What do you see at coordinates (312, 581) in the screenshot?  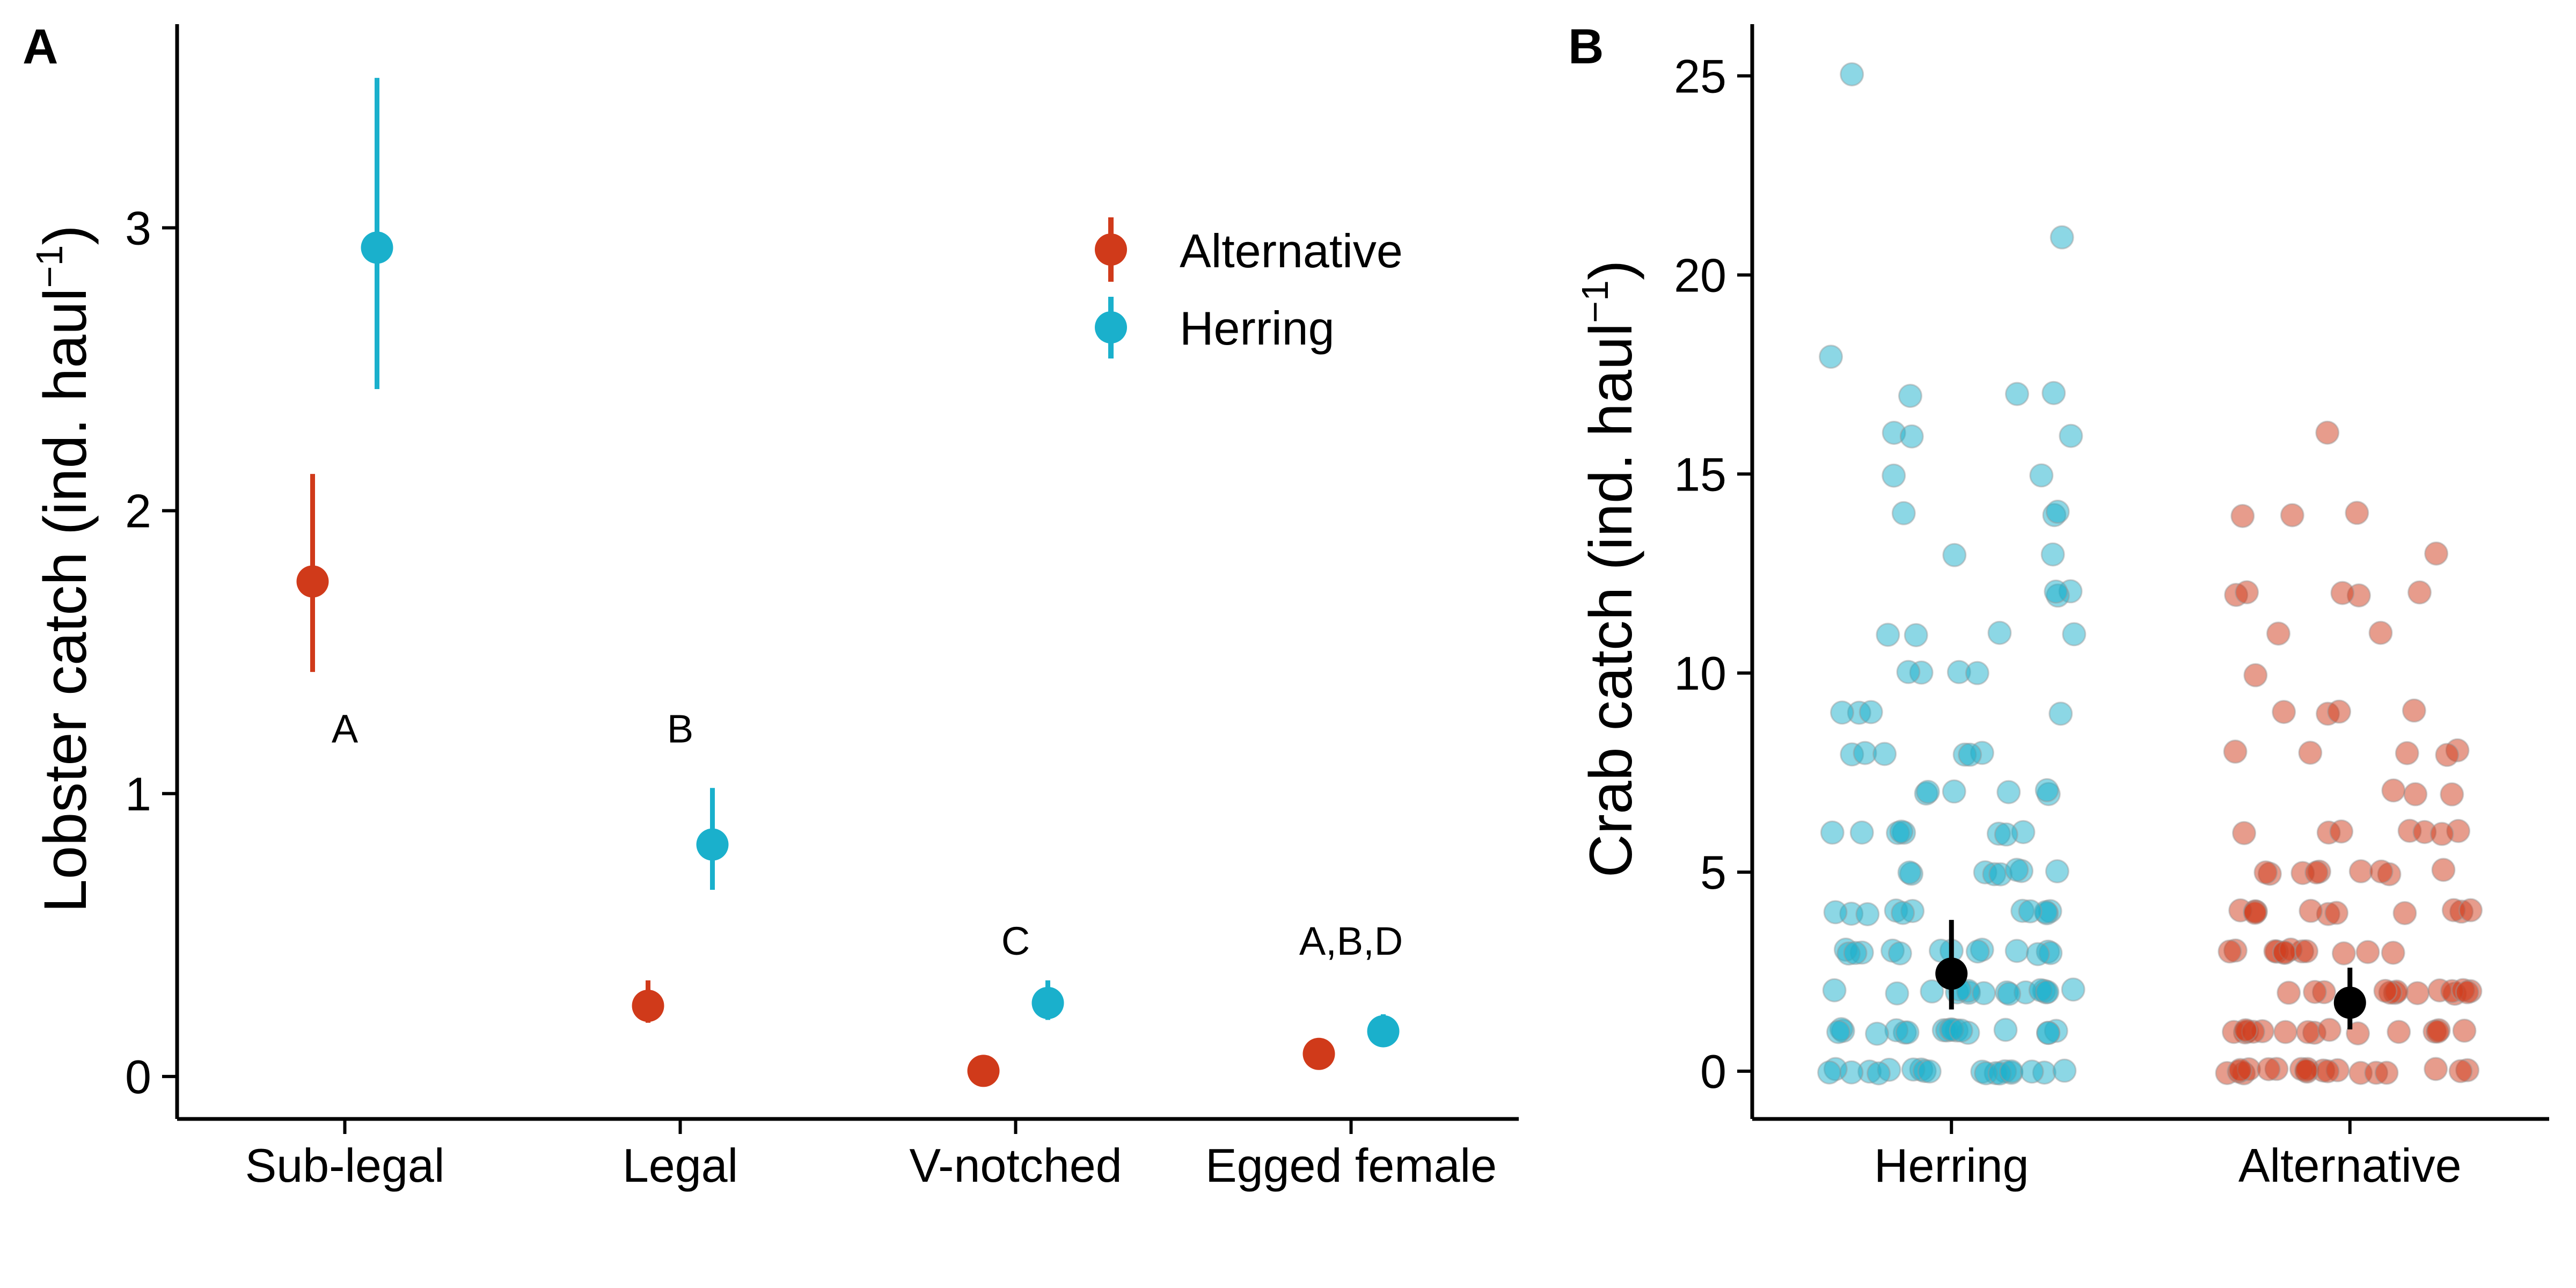 I see `point-alternative-sub-legal` at bounding box center [312, 581].